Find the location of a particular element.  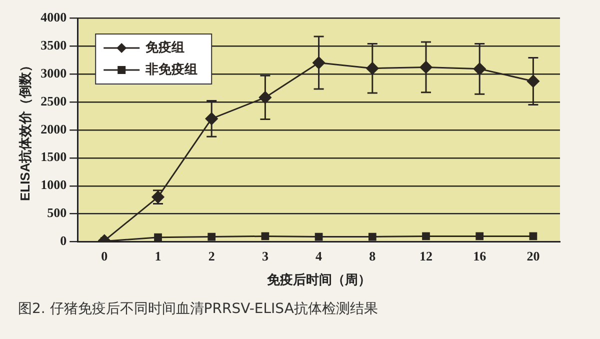

x-tick-label: 2 is located at coordinates (211, 256).